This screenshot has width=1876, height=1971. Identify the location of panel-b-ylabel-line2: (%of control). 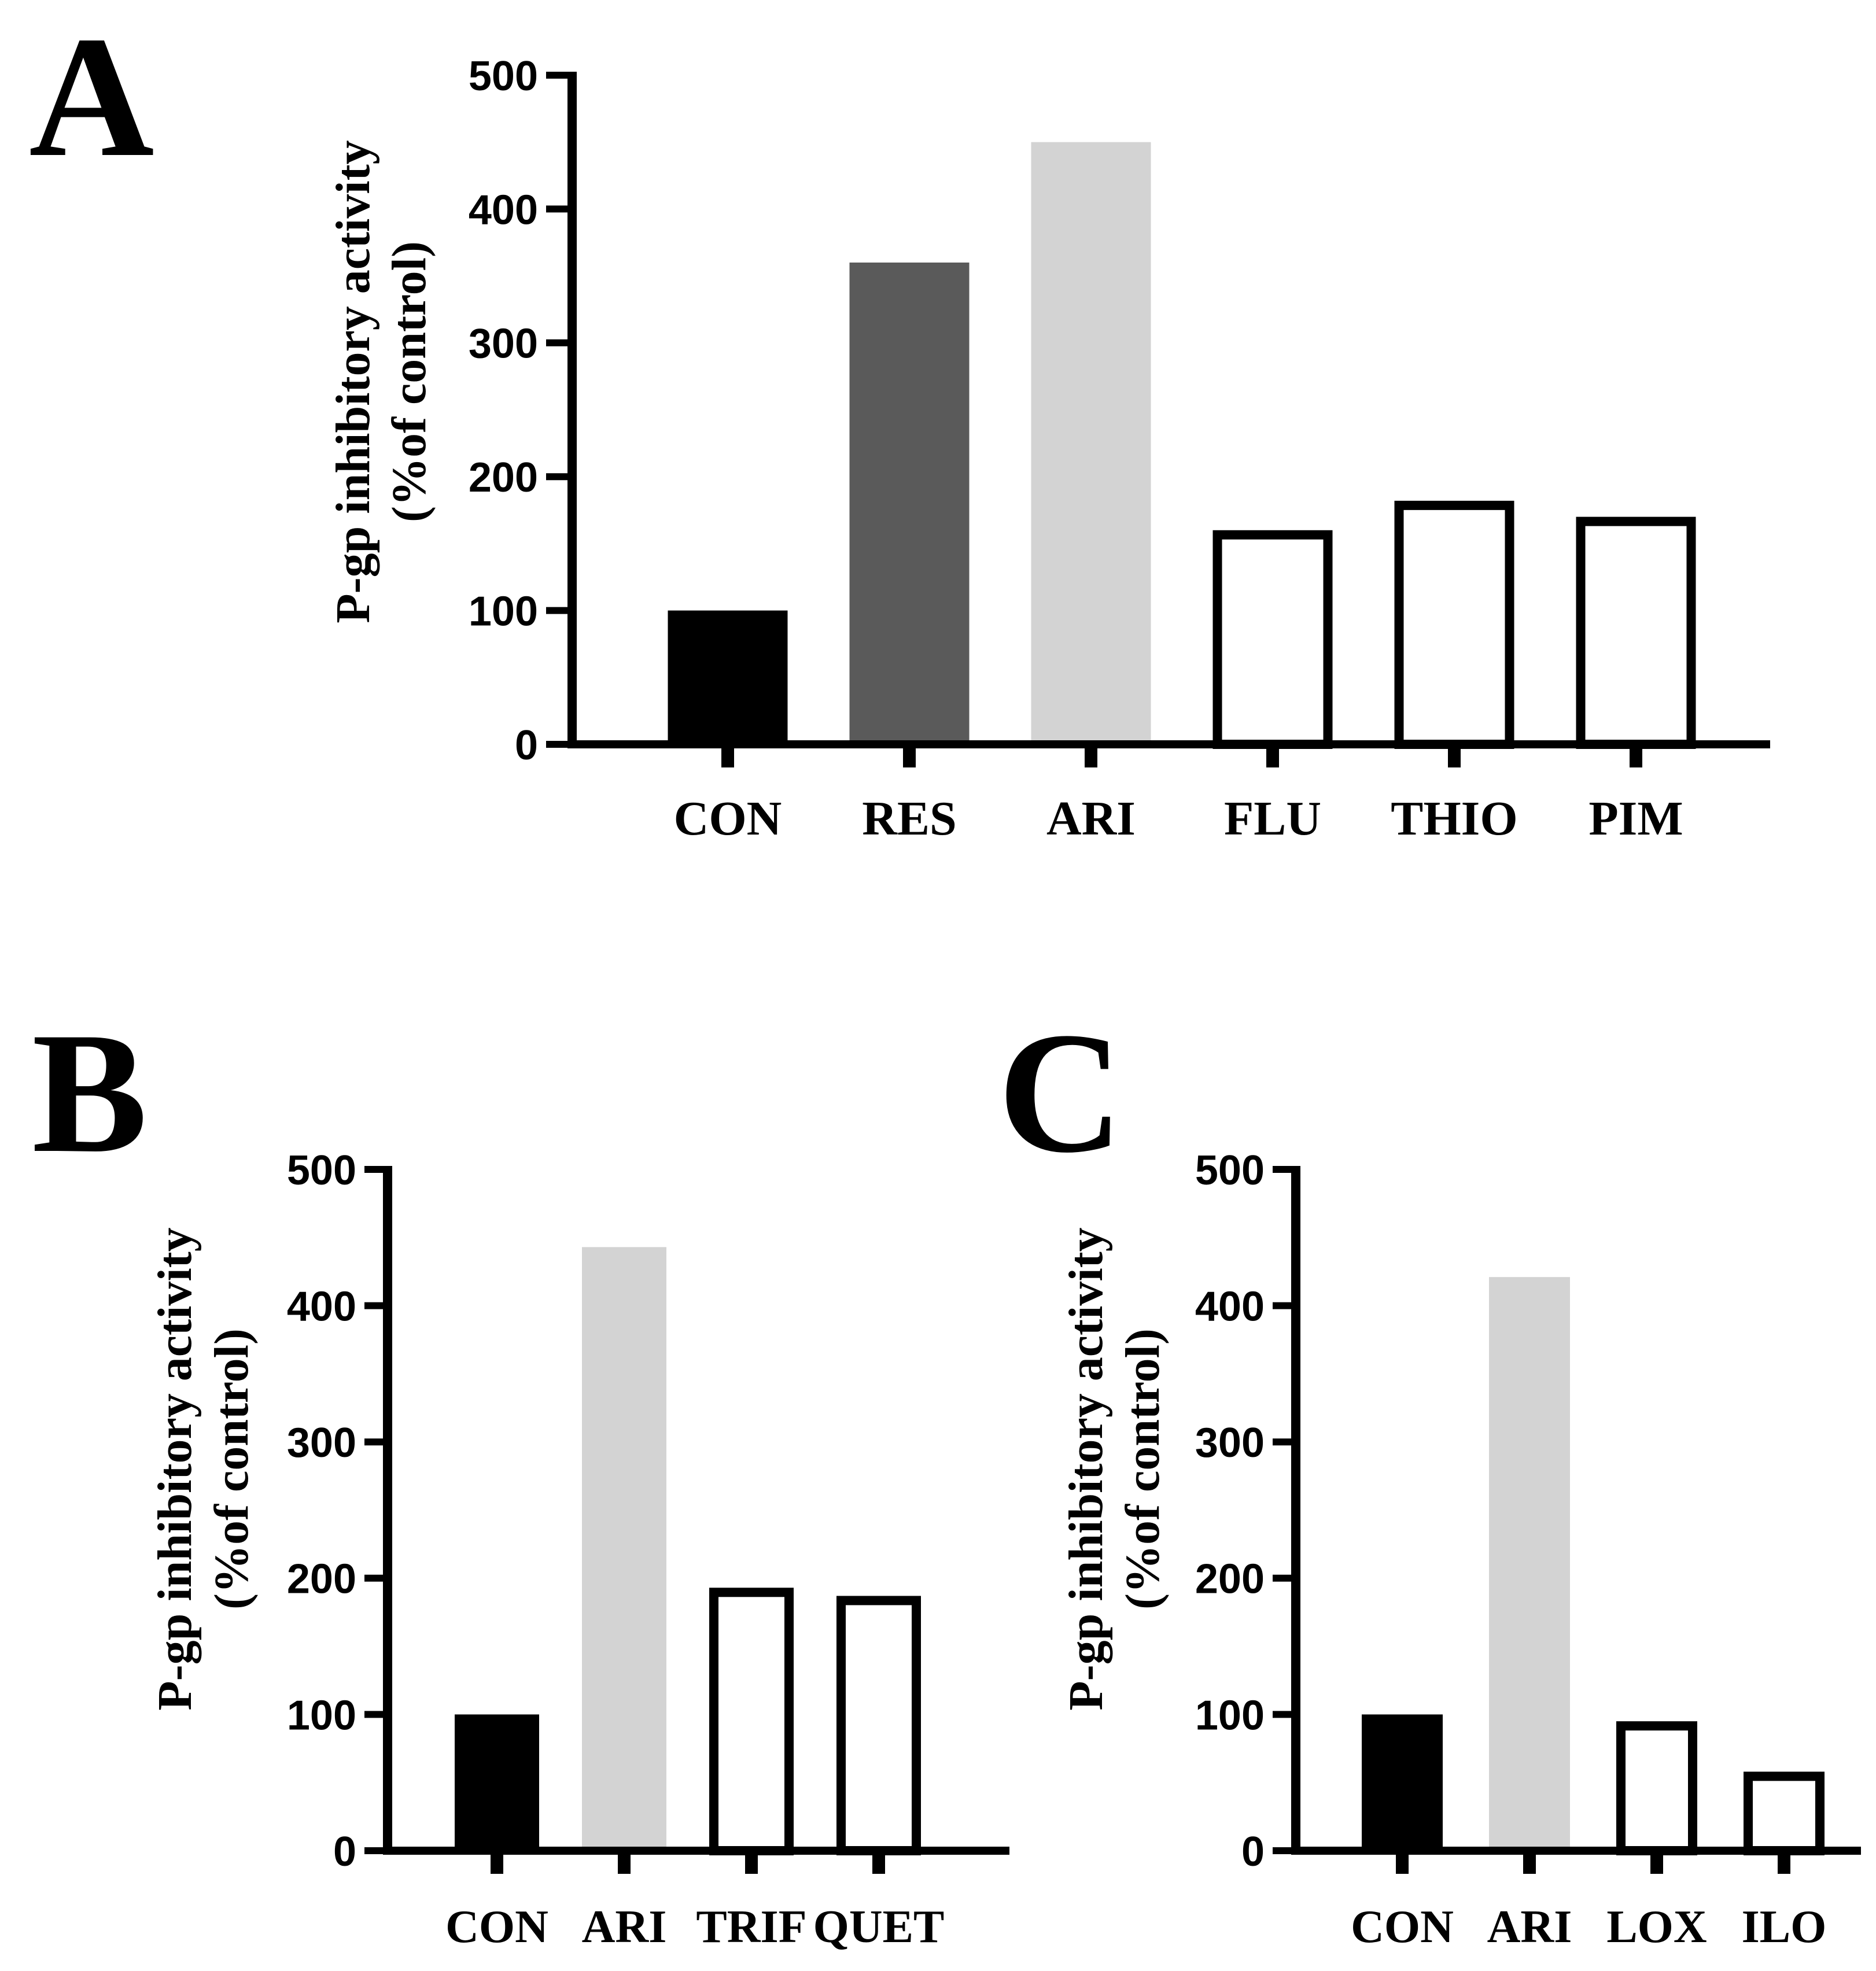
(232, 1469).